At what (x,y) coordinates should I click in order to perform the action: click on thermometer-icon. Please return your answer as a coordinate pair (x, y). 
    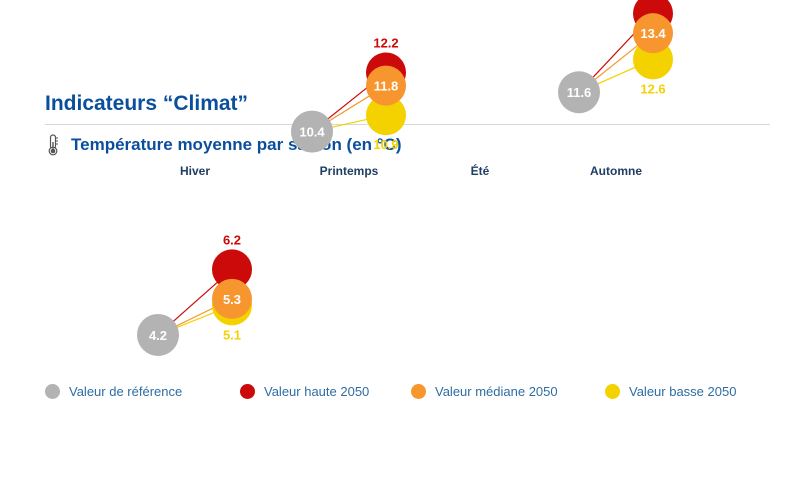
    Looking at the image, I should click on (53, 145).